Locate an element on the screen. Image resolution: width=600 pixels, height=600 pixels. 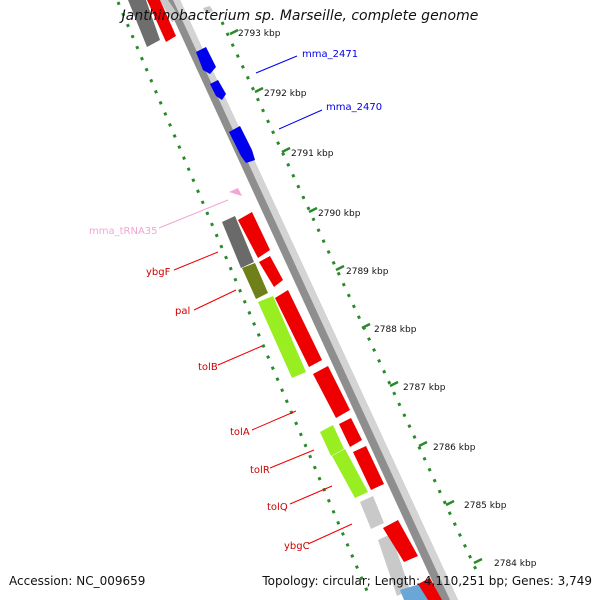
tick-label: 2791 kbp is located at coordinates (312, 154).